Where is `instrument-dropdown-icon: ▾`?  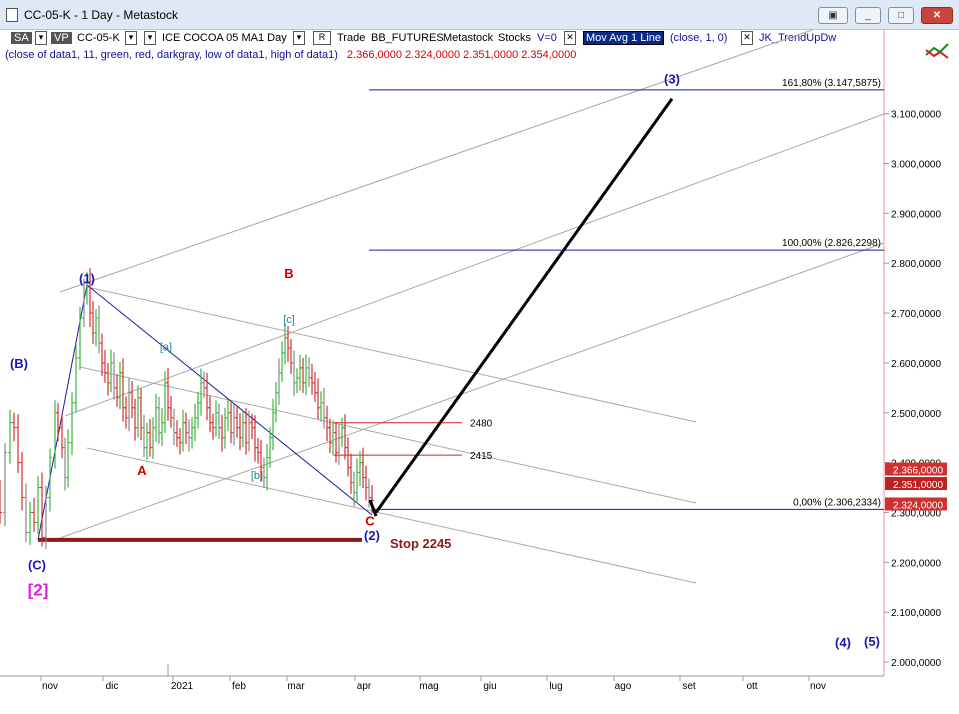 instrument-dropdown-icon: ▾ is located at coordinates (150, 38).